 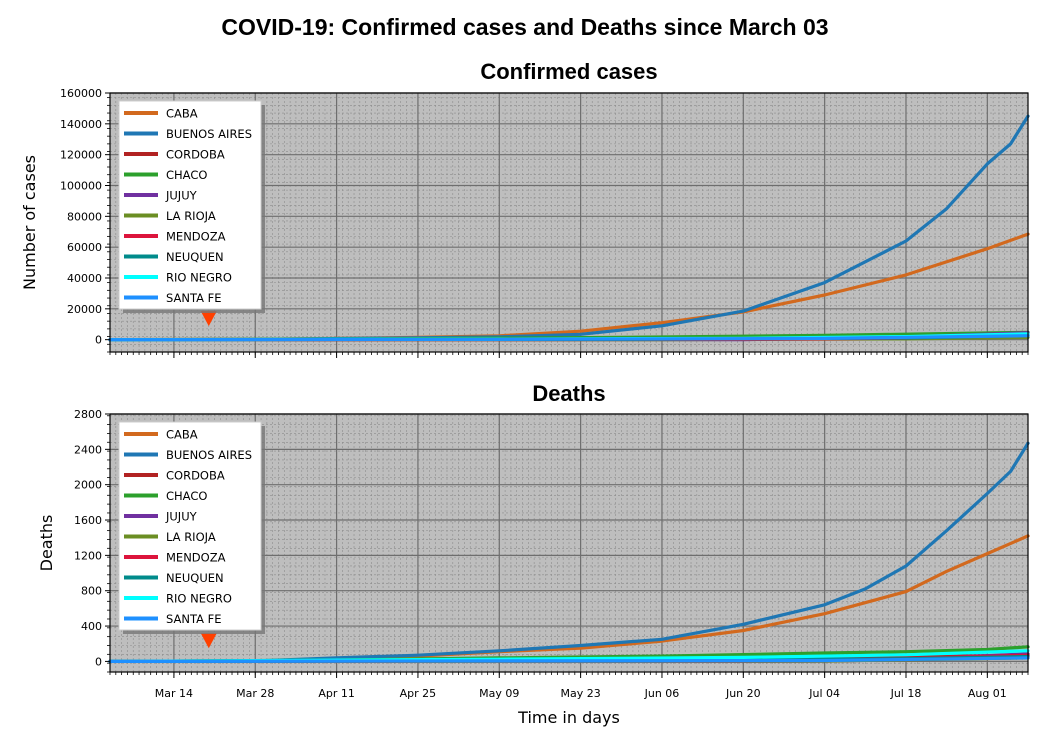 What do you see at coordinates (987, 693) in the screenshot?
I see `x-tick-label: Aug 01` at bounding box center [987, 693].